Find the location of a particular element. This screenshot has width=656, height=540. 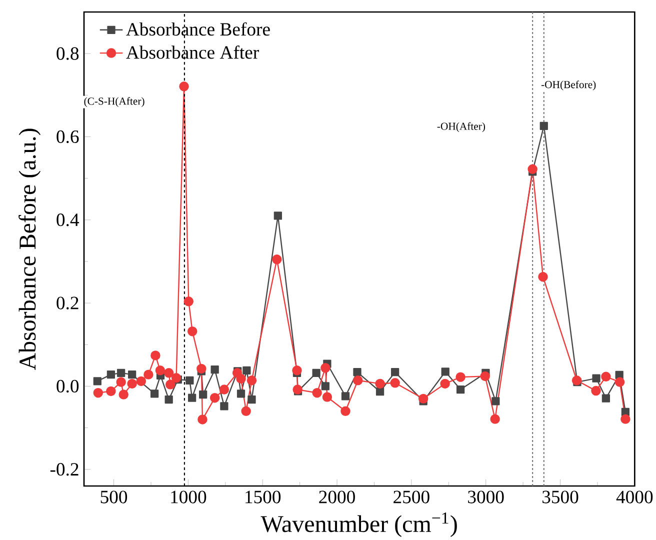

y-tick-label: 0.4 is located at coordinates (68, 220).